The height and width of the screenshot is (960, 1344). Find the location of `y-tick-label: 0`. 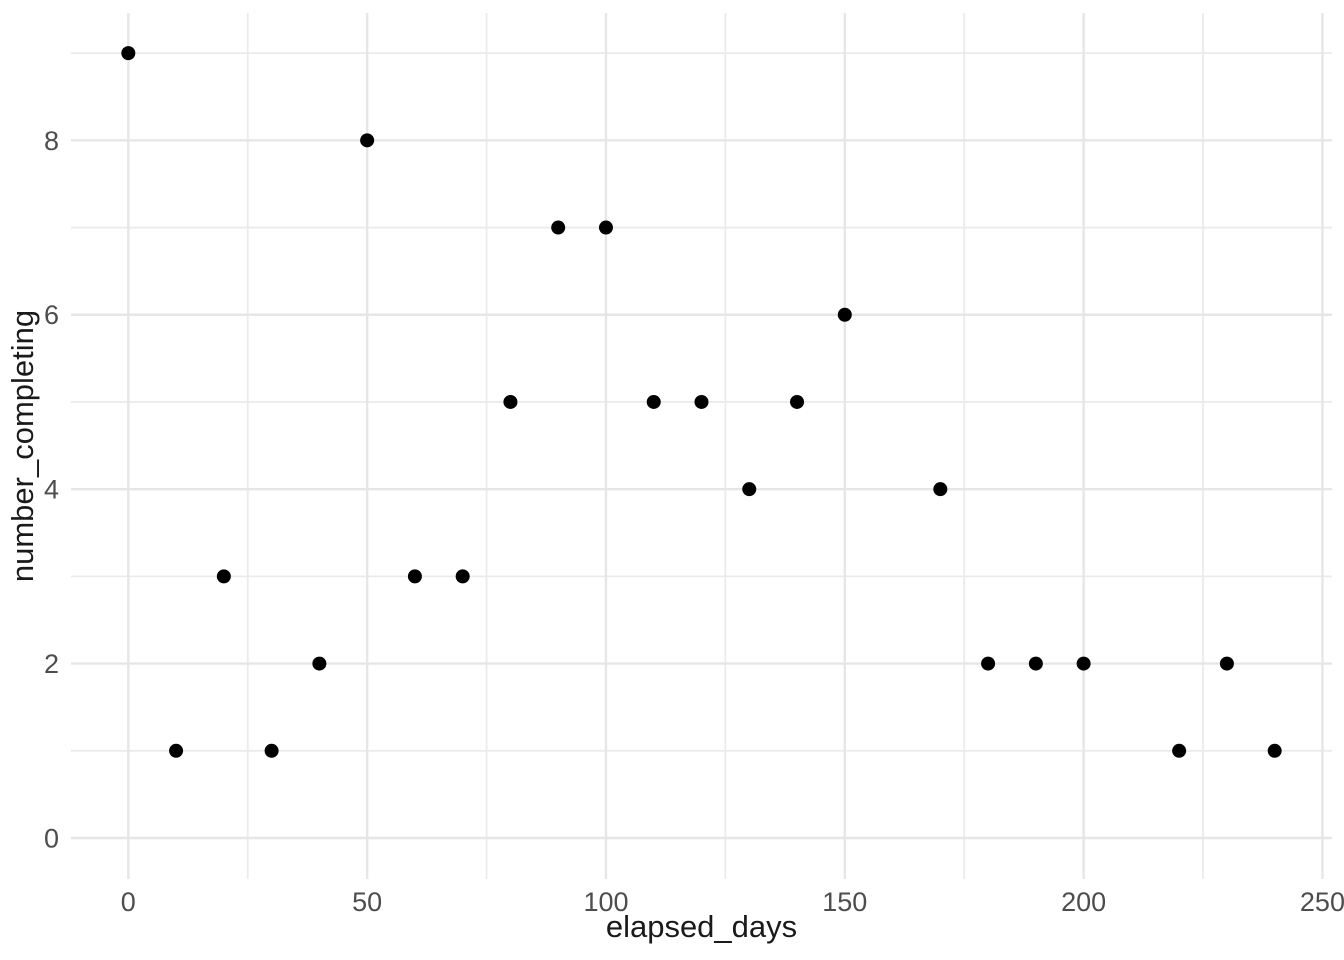

y-tick-label: 0 is located at coordinates (51, 839).